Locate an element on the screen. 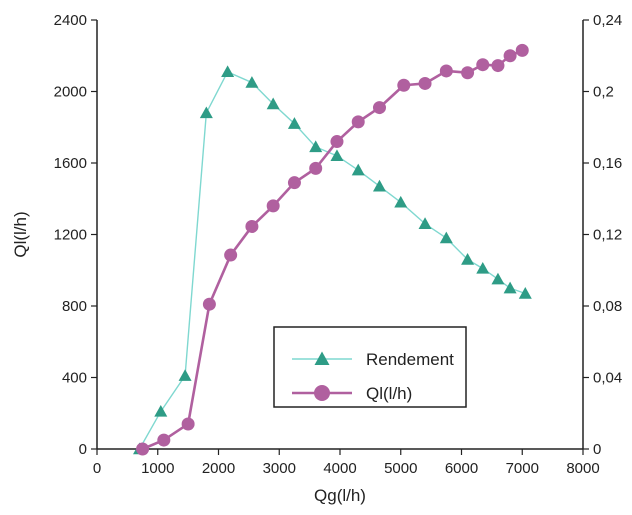 The width and height of the screenshot is (632, 515). legend-ql-marker is located at coordinates (322, 393).